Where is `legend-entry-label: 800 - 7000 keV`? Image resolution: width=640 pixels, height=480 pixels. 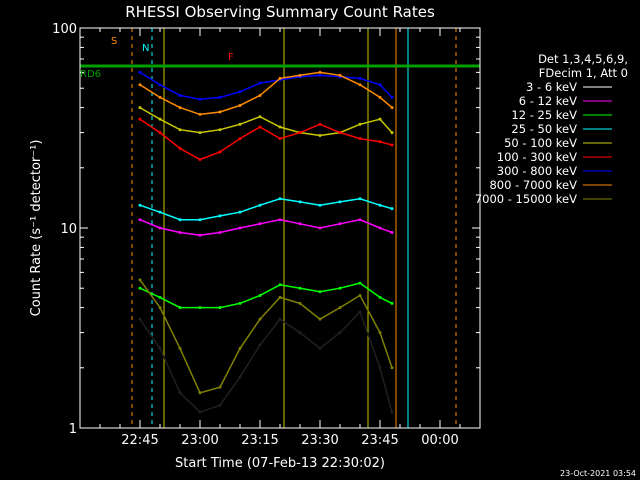 legend-entry-label: 800 - 7000 keV is located at coordinates (533, 185).